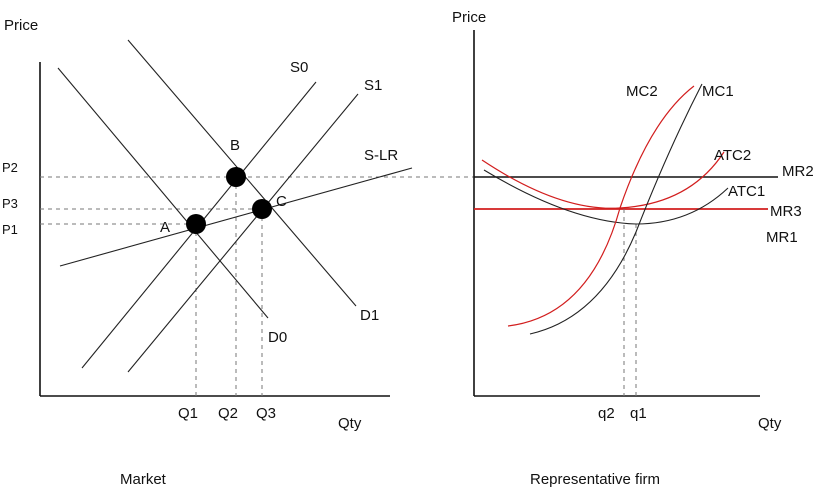  What do you see at coordinates (642, 91) in the screenshot?
I see `mc2-label: MC2` at bounding box center [642, 91].